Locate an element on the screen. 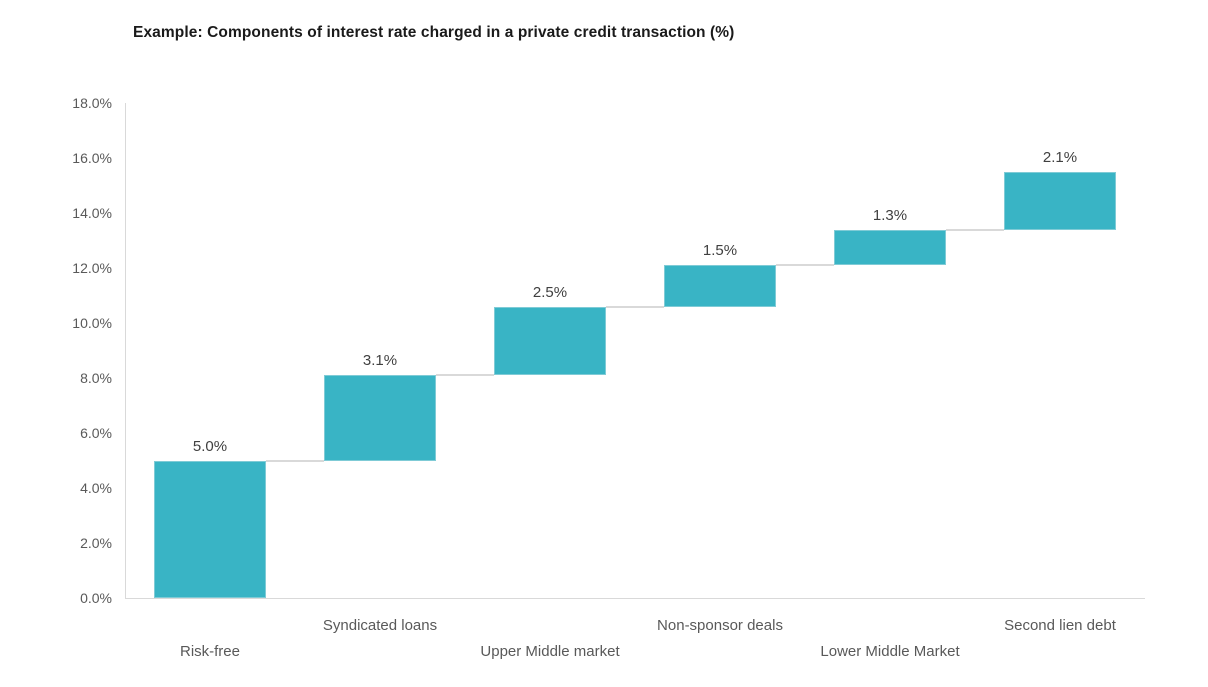 The width and height of the screenshot is (1208, 687). category-label: Upper Middle market is located at coordinates (550, 651).